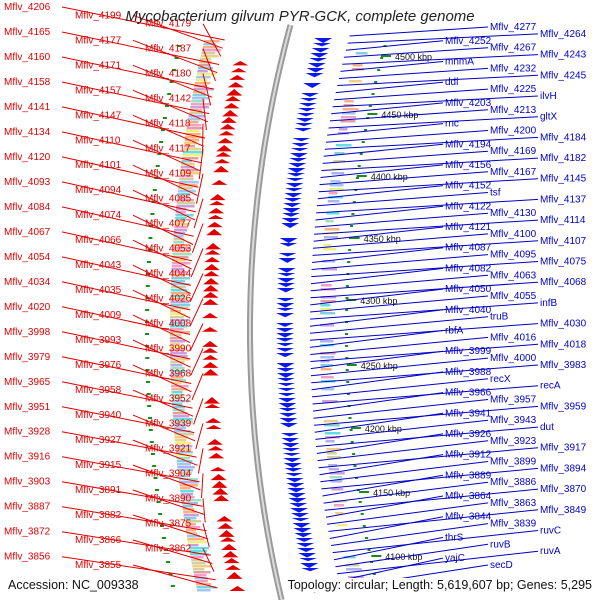  What do you see at coordinates (468, 351) in the screenshot?
I see `right-gene-label: Mflv_3999` at bounding box center [468, 351].